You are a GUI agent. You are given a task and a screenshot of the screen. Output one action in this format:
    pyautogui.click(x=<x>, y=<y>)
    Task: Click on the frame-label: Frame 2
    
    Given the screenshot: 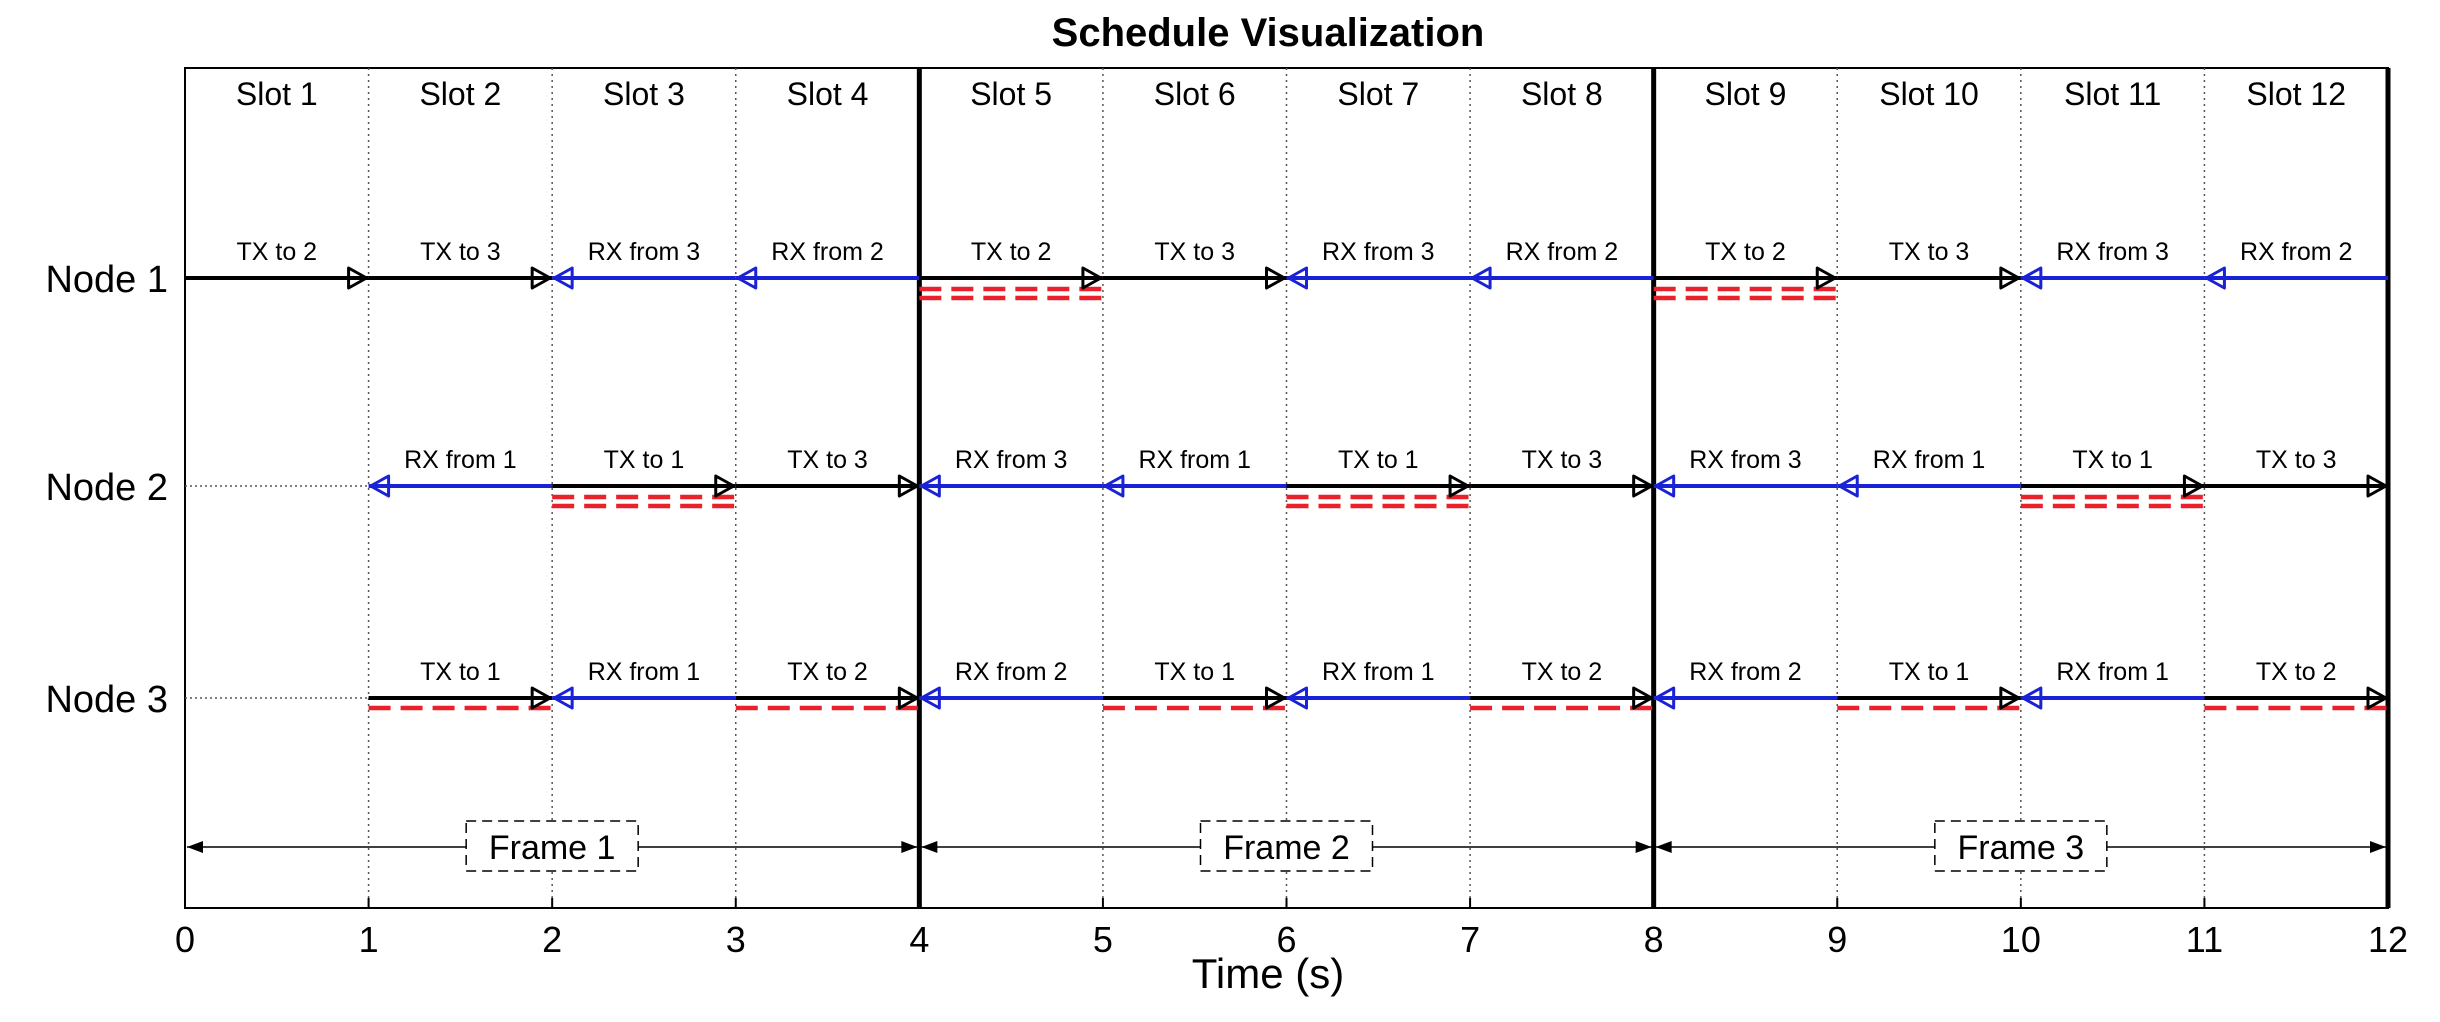 What is the action you would take?
    pyautogui.click(x=1286, y=848)
    